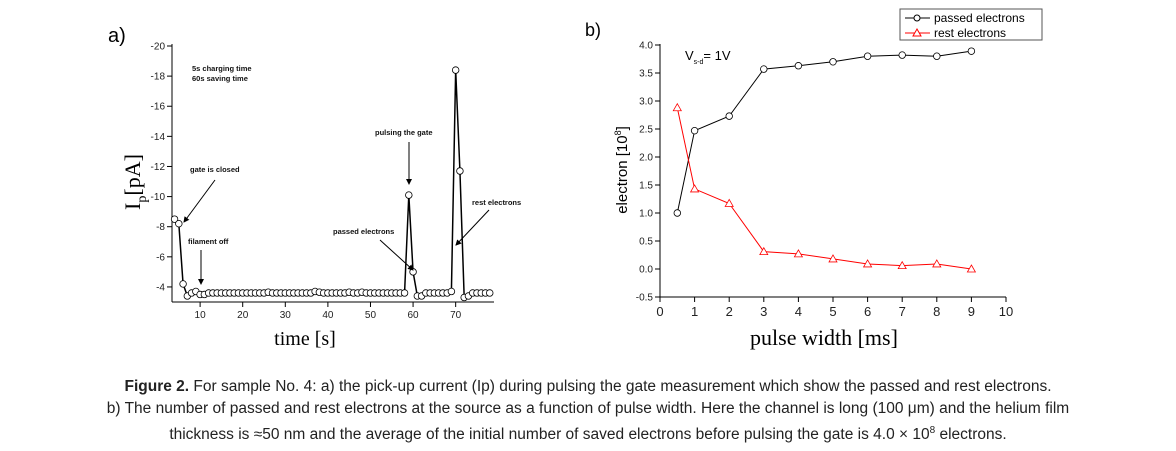 Image resolution: width=1176 pixels, height=451 pixels. I want to click on series-line-Ip, so click(332, 184).